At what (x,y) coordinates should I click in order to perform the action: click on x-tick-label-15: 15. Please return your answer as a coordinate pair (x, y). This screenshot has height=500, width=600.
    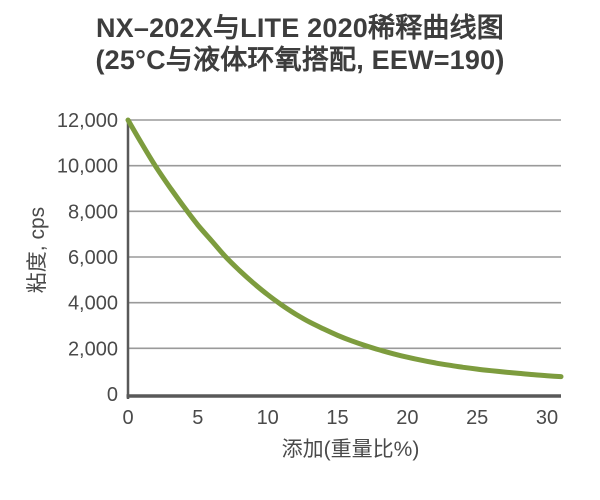
    Looking at the image, I should click on (337, 418).